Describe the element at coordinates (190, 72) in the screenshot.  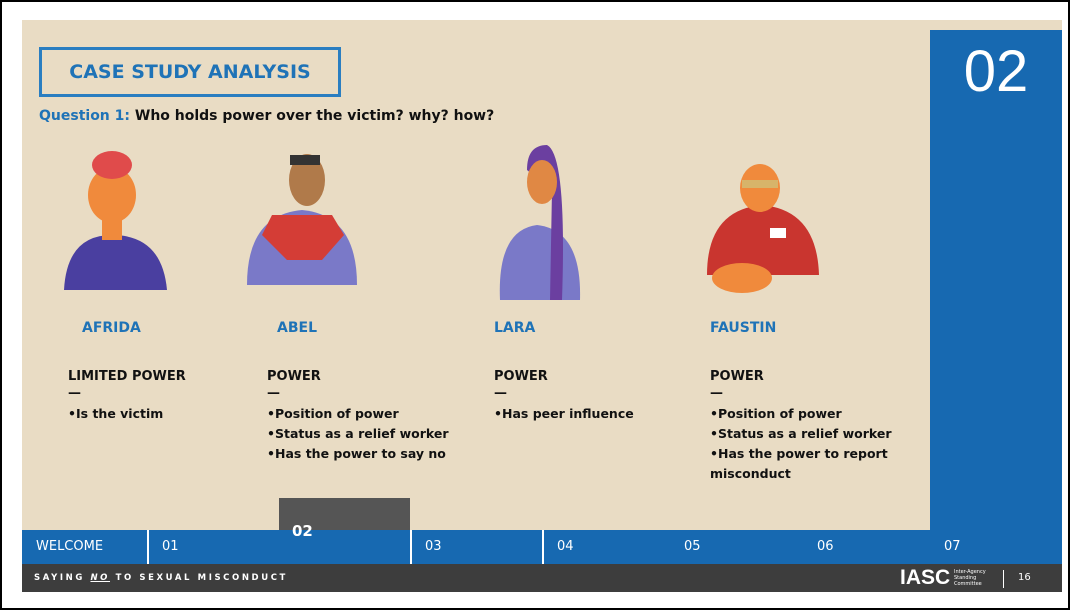
I see `title: CASE STUDY ANALYSIS` at that location.